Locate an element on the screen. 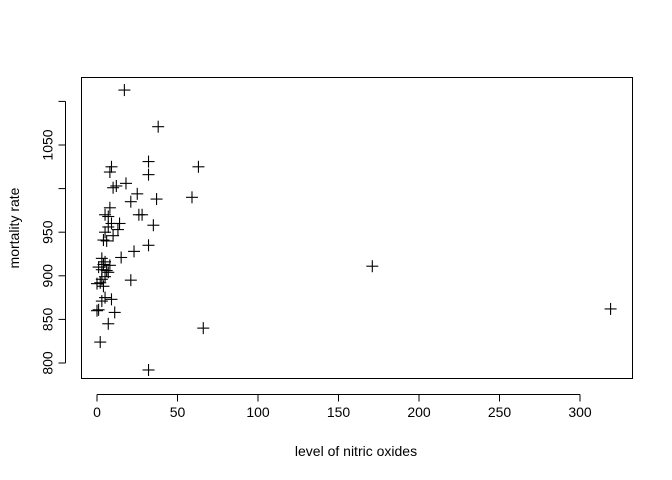 The height and width of the screenshot is (480, 672). y-tick-label: 900 is located at coordinates (48, 276).